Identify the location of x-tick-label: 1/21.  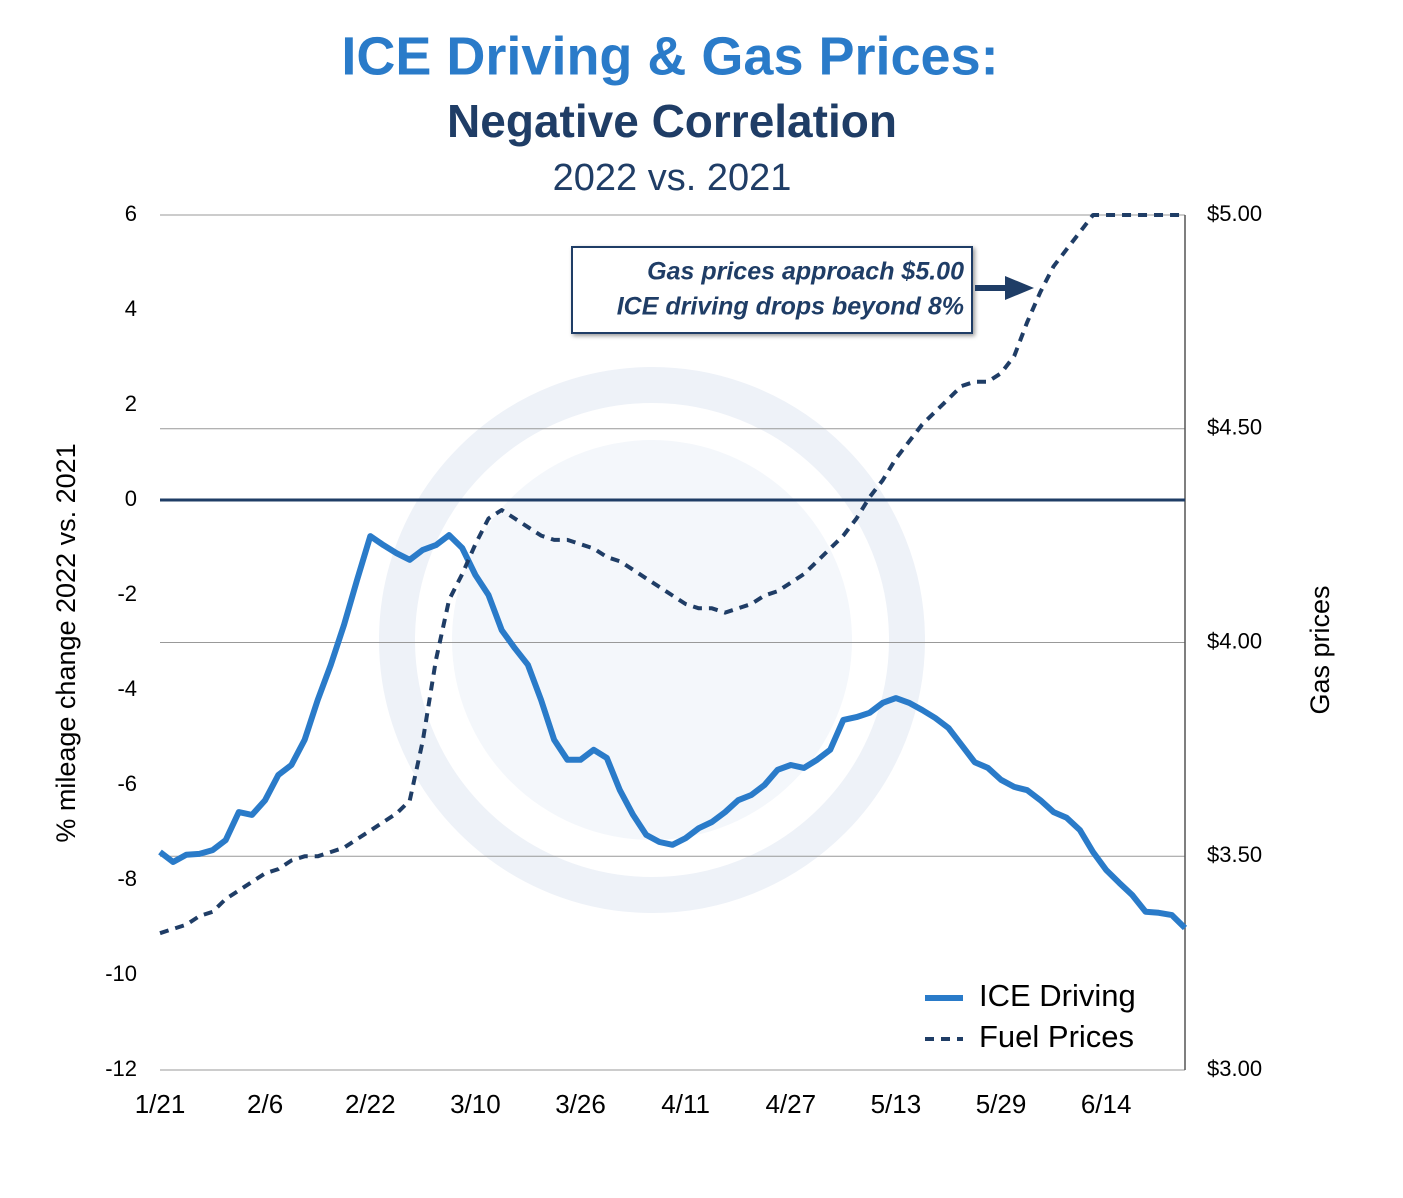
(160, 1104).